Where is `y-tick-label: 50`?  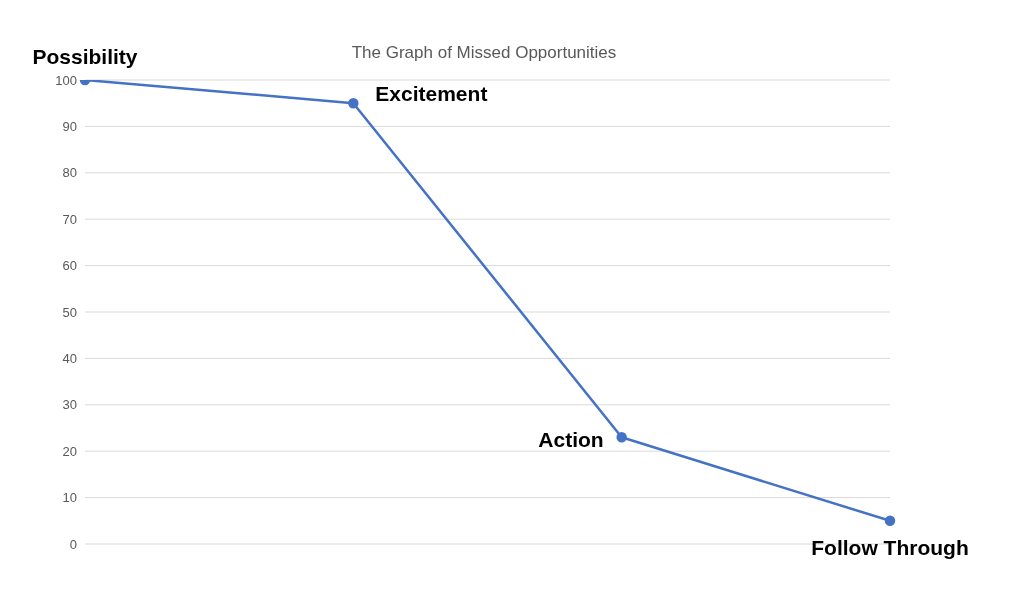
y-tick-label: 50 is located at coordinates (69, 312).